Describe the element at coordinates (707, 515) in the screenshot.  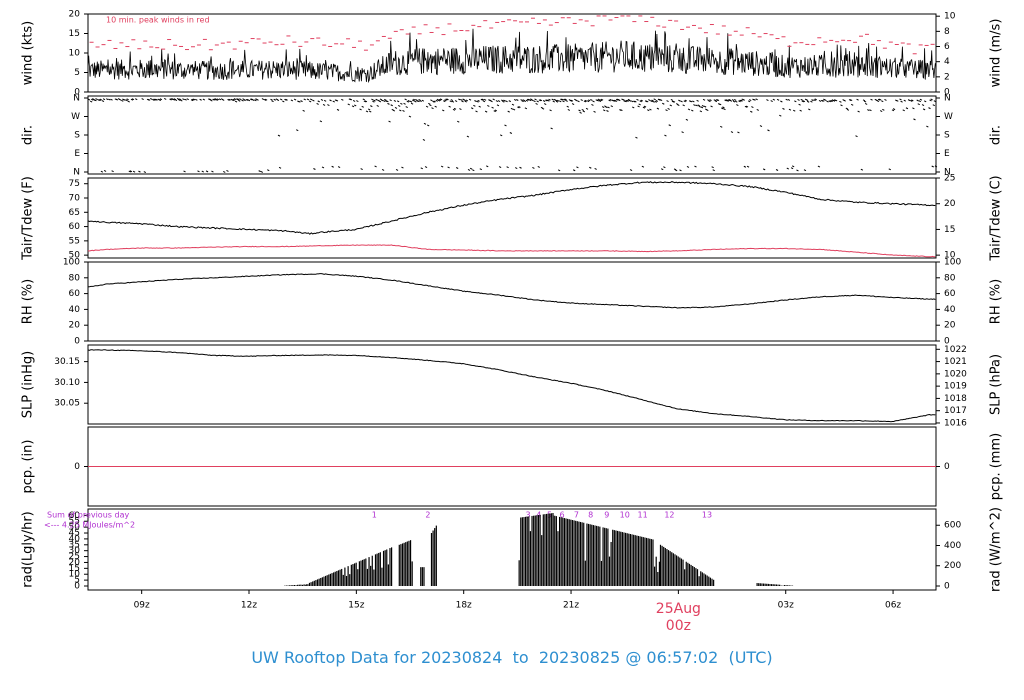
I see `rad-marker-label: 13` at that location.